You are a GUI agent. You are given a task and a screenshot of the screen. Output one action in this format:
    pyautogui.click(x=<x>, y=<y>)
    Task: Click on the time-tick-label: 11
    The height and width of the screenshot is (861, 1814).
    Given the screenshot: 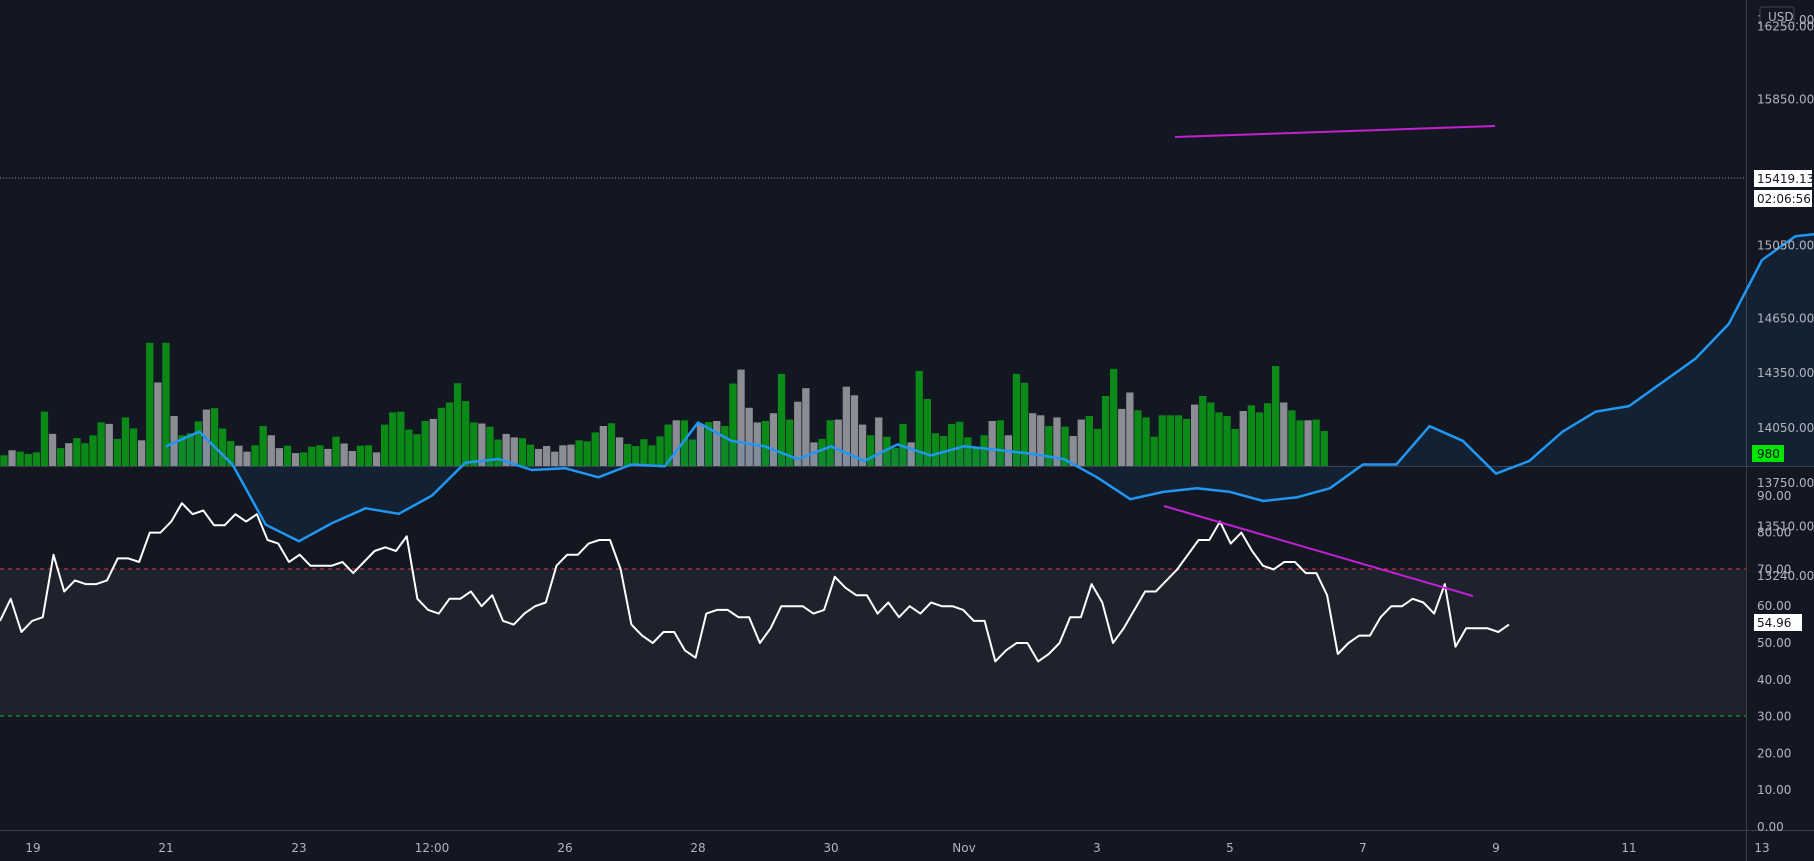 What is the action you would take?
    pyautogui.click(x=1628, y=848)
    